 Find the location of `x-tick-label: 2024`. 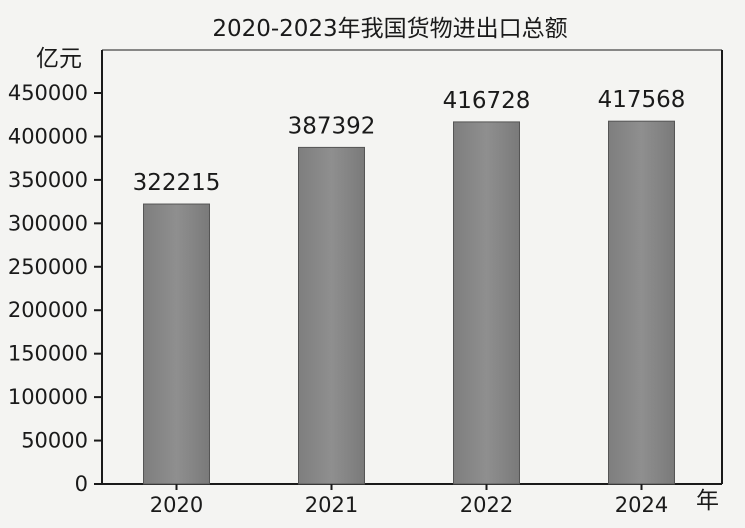

x-tick-label: 2024 is located at coordinates (641, 505).